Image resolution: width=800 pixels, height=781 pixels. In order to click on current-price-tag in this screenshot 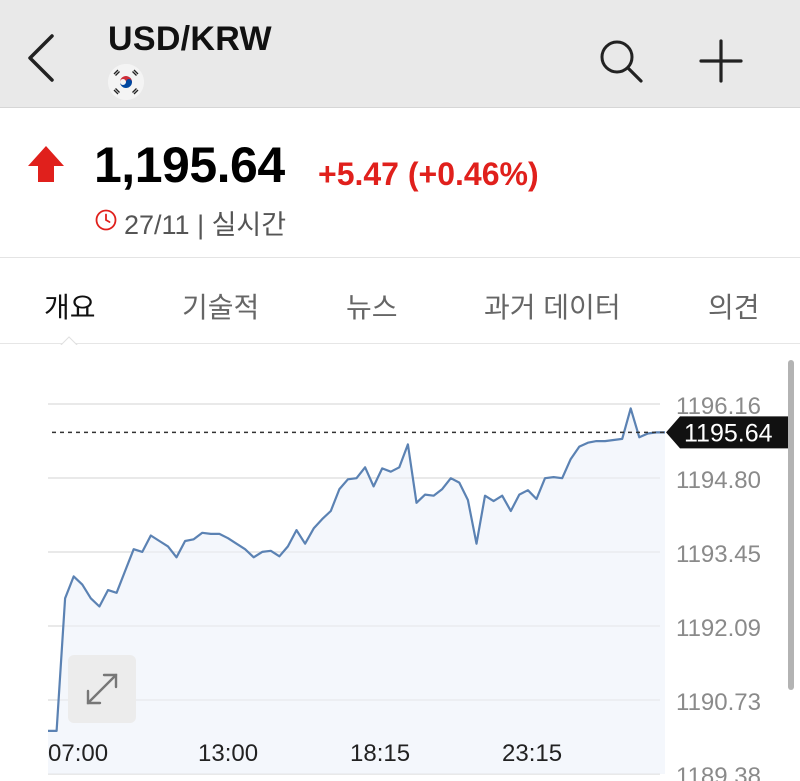, I will do `click(728, 432)`.